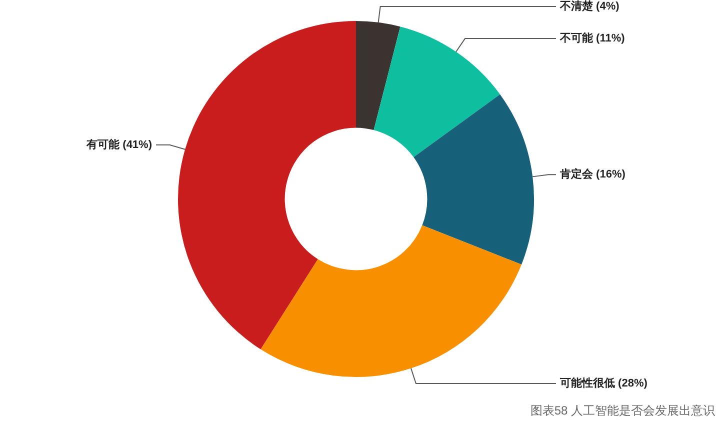  I want to click on slice-label: 可能性很低 (28%), so click(603, 383).